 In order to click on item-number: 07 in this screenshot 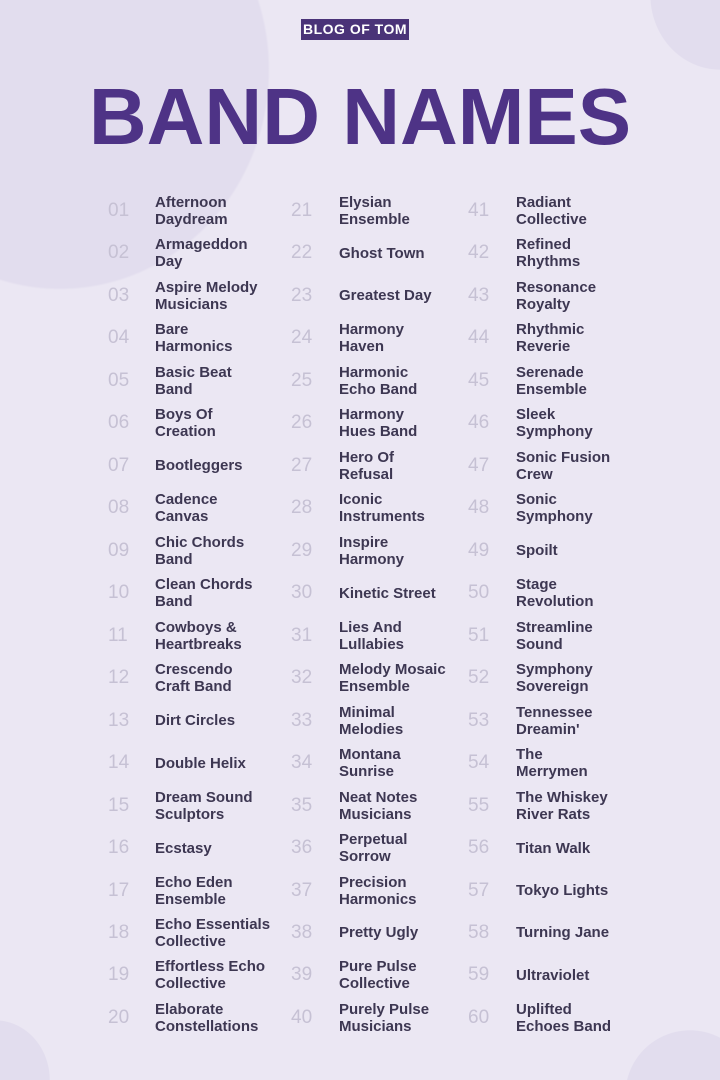, I will do `click(119, 465)`.